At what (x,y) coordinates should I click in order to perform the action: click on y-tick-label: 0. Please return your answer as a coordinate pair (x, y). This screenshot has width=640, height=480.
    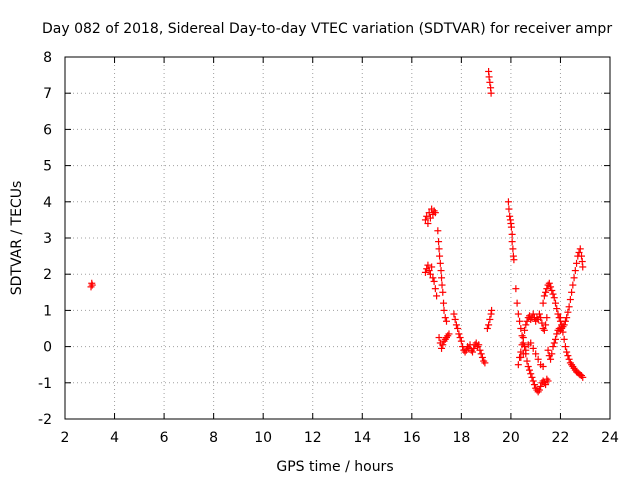
    Looking at the image, I should click on (47, 348).